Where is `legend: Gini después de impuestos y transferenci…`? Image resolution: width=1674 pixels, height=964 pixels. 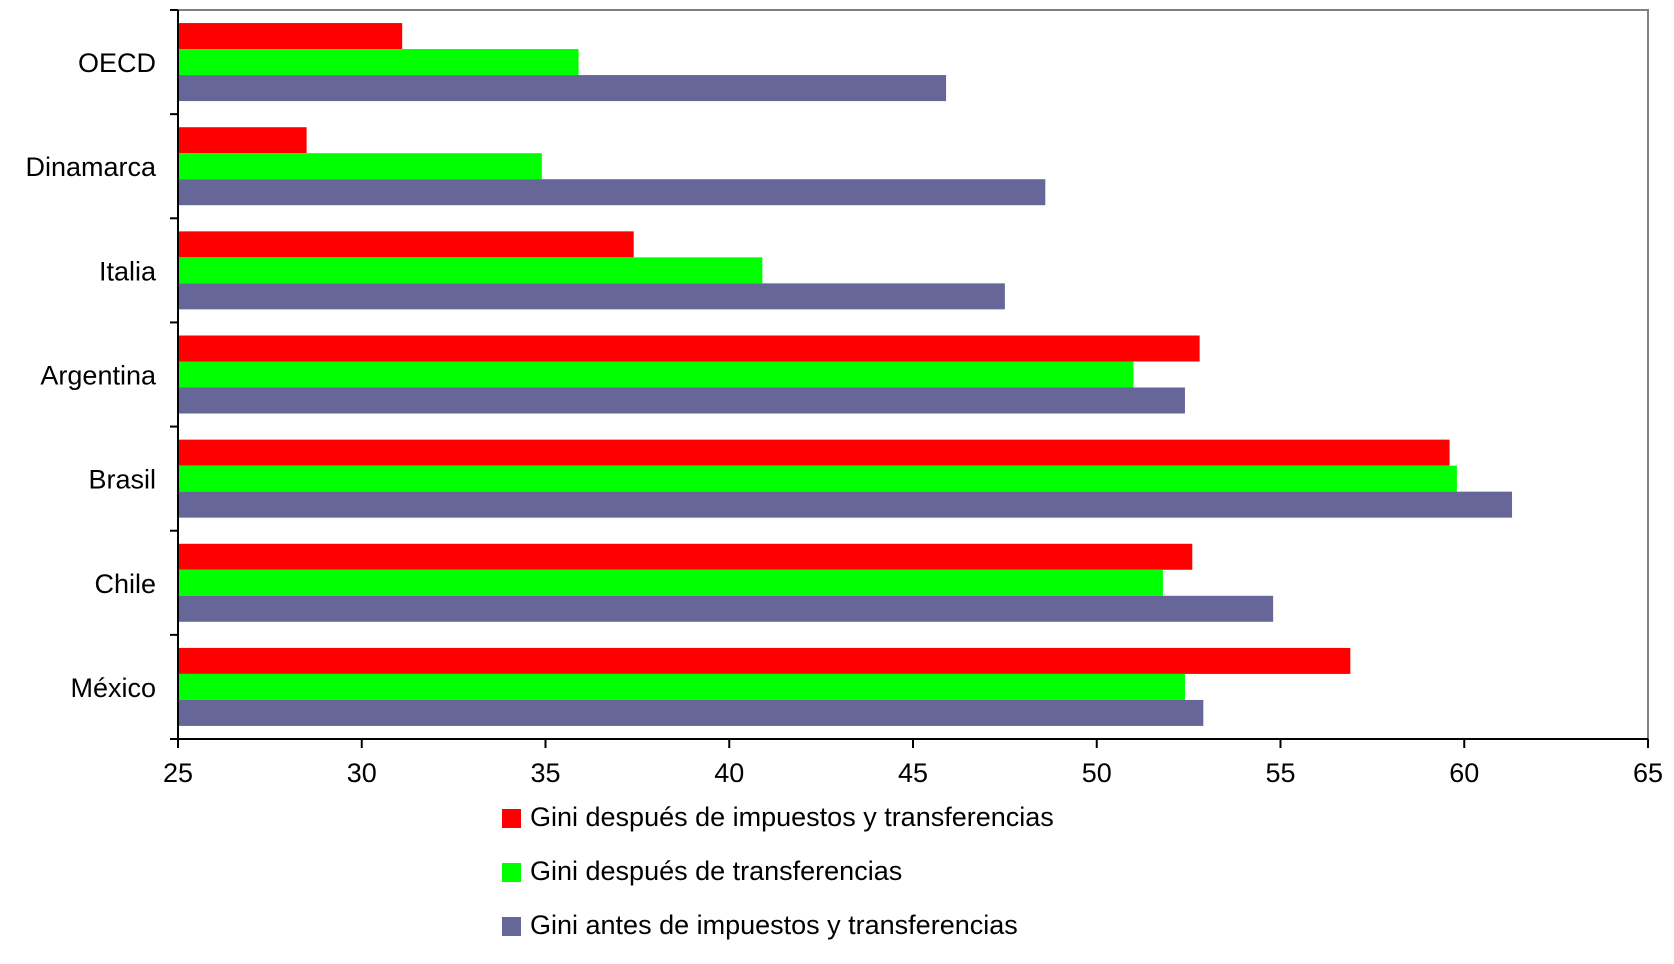
legend: Gini después de impuestos y transferenci… is located at coordinates (778, 871).